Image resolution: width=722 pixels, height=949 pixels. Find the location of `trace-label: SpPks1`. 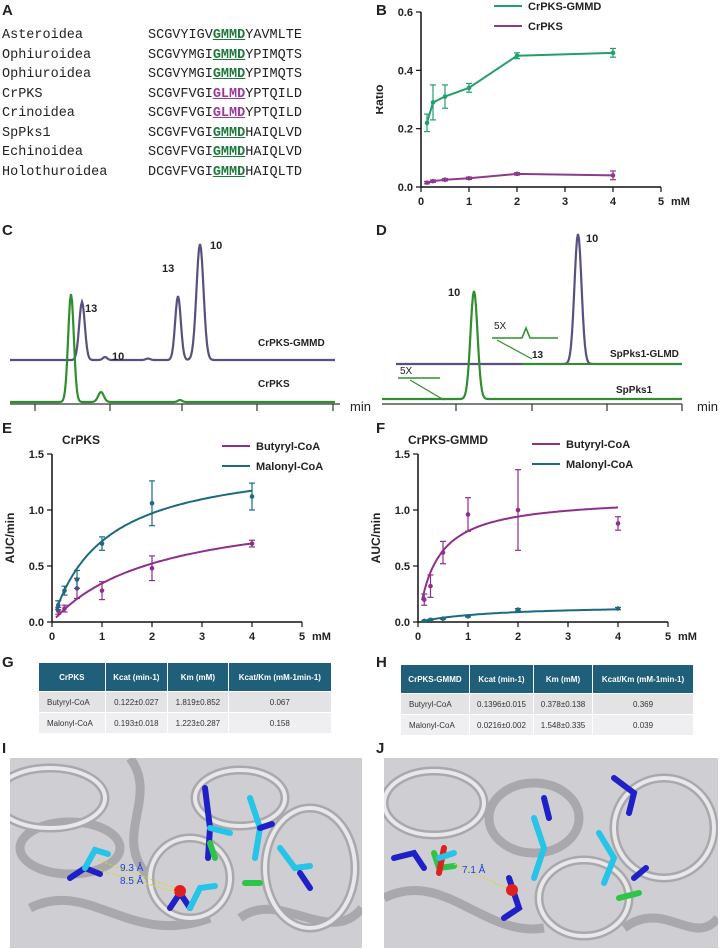

trace-label: SpPks1 is located at coordinates (634, 390).